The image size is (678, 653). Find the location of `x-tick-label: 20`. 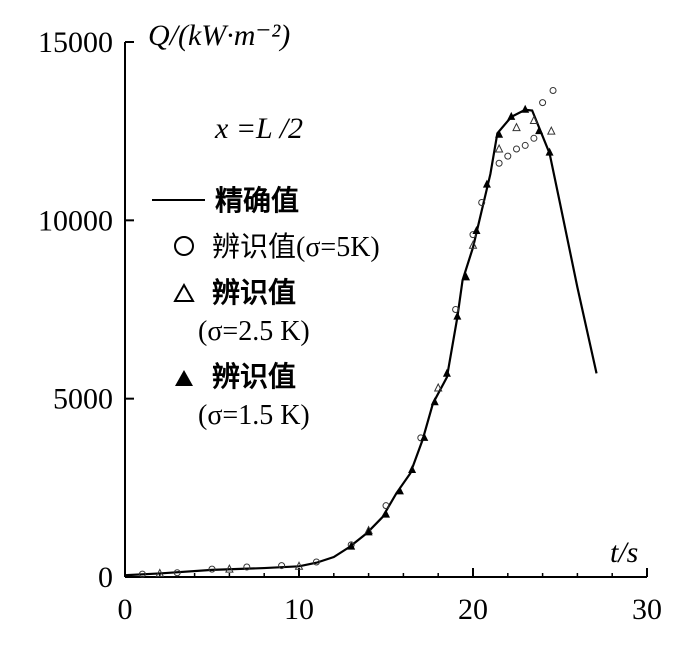

x-tick-label: 20 is located at coordinates (473, 609).